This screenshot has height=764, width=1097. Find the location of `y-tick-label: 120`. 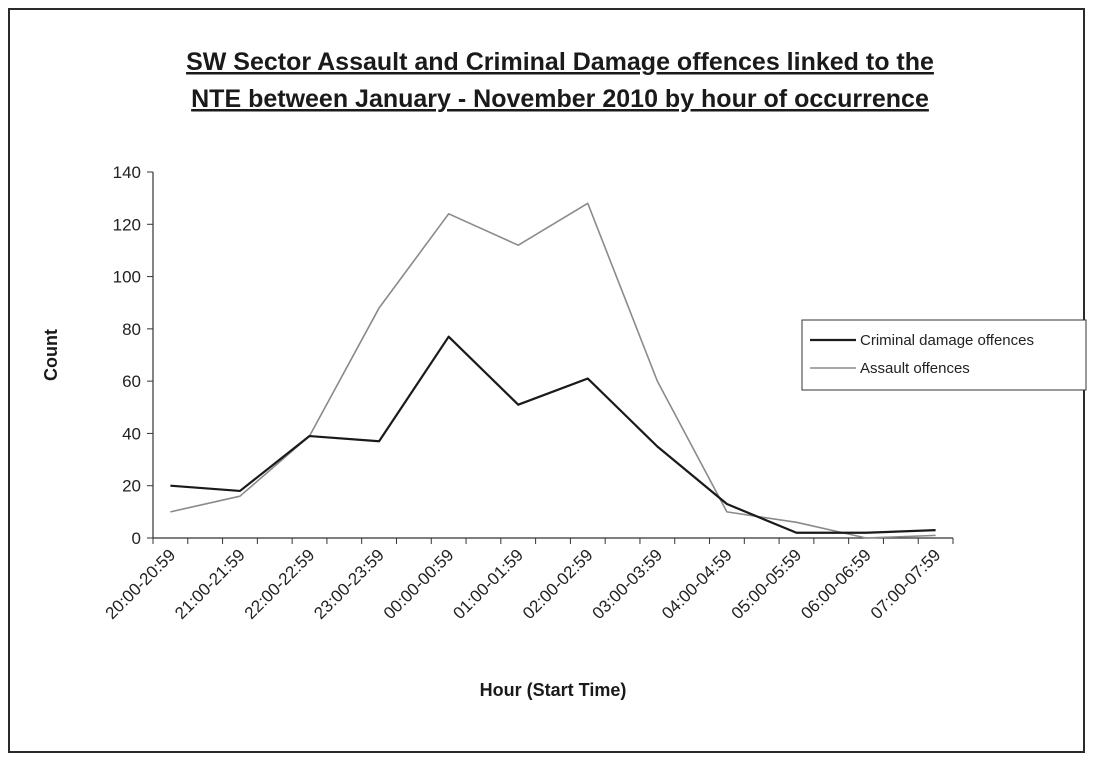

y-tick-label: 120 is located at coordinates (127, 224).